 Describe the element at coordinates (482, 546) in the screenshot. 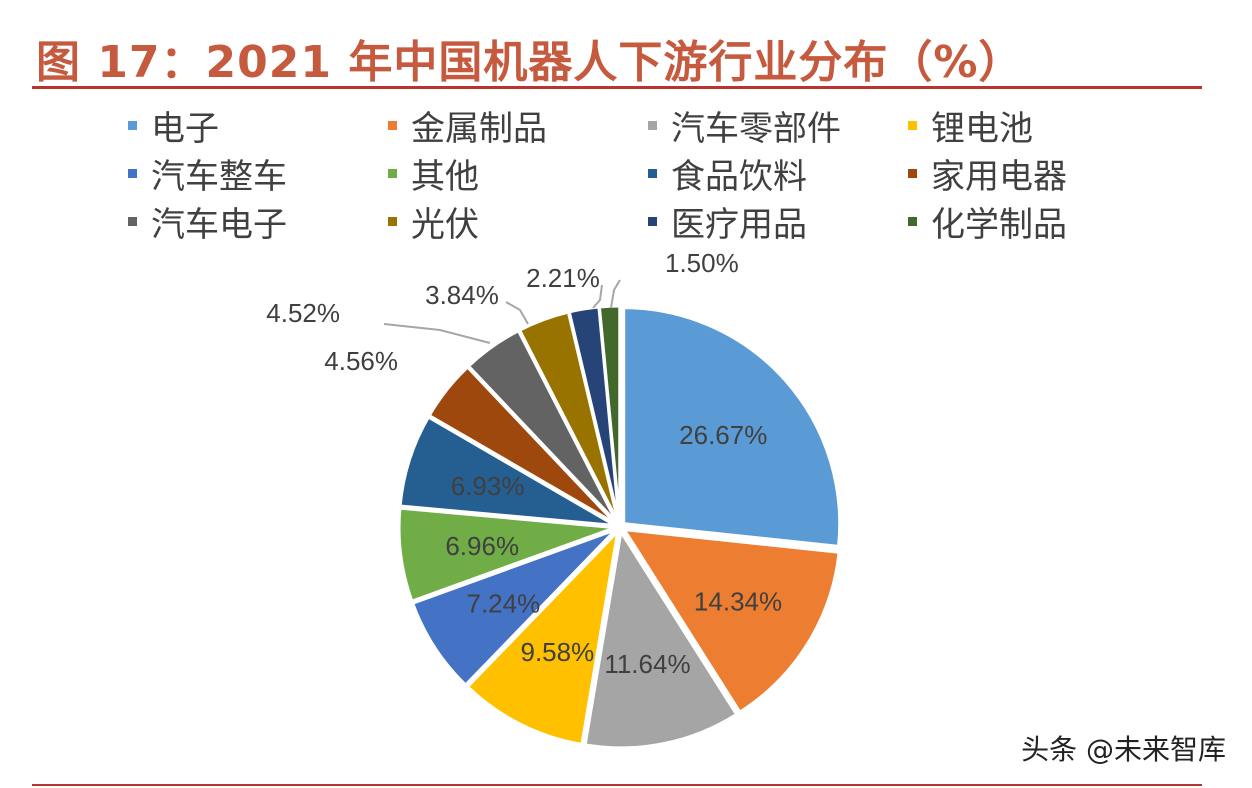

I see `data-label: 6.96%` at that location.